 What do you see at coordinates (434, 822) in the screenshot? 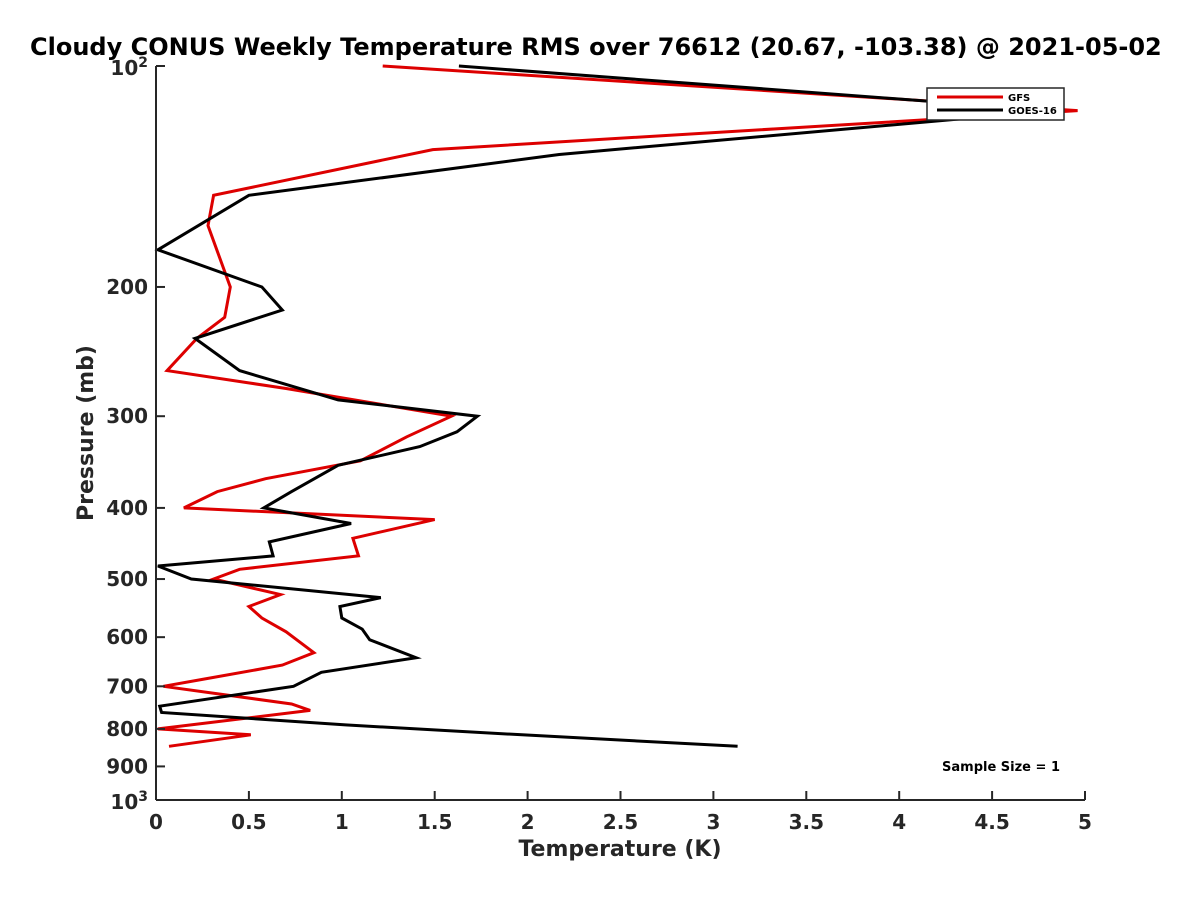
I see `x-tick-label: 1.5` at bounding box center [434, 822].